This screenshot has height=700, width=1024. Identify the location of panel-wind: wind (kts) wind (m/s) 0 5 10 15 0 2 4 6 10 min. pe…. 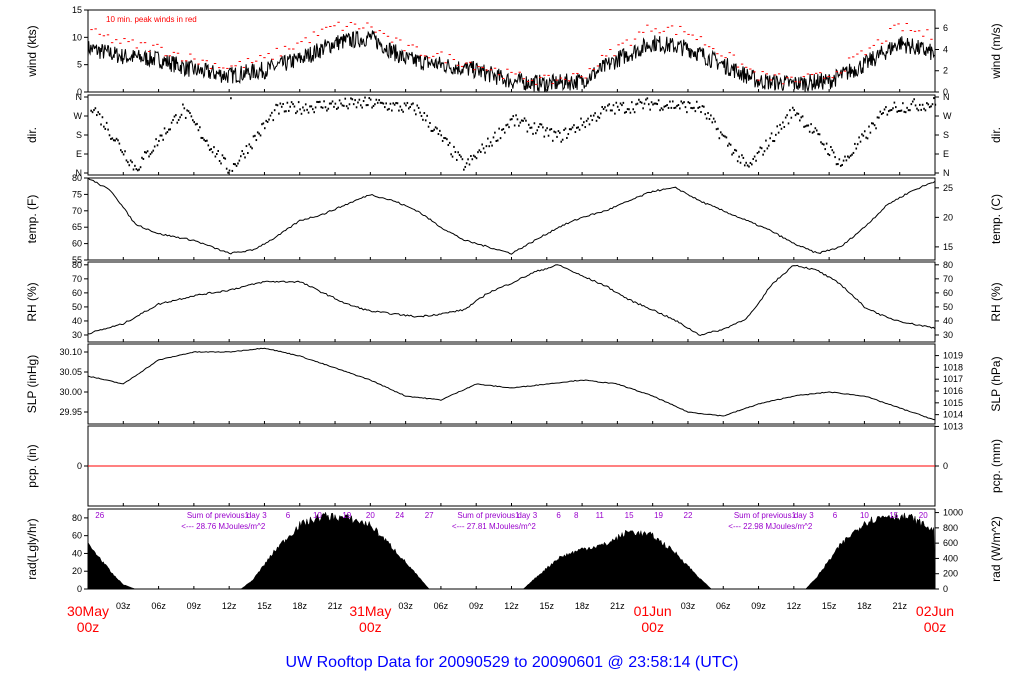
(514, 51).